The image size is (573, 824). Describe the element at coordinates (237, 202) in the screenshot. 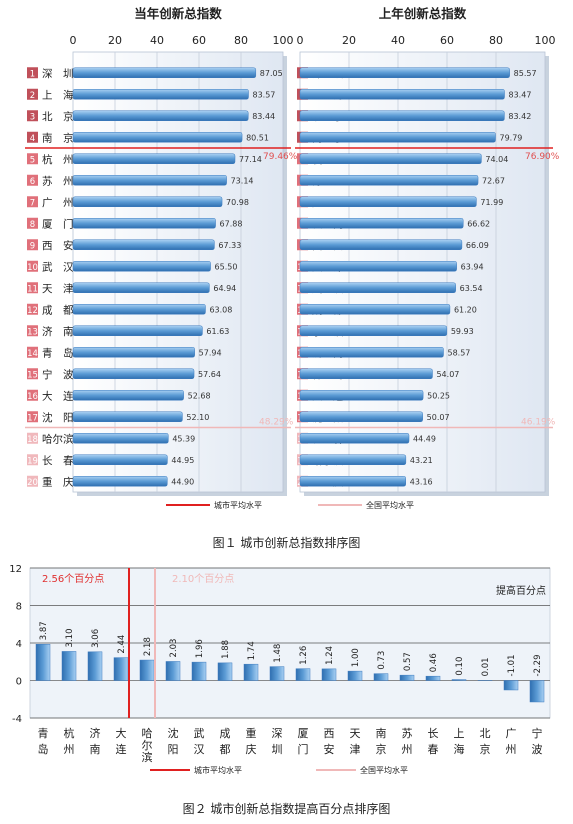

I see `bar-value-label: 70.98` at that location.